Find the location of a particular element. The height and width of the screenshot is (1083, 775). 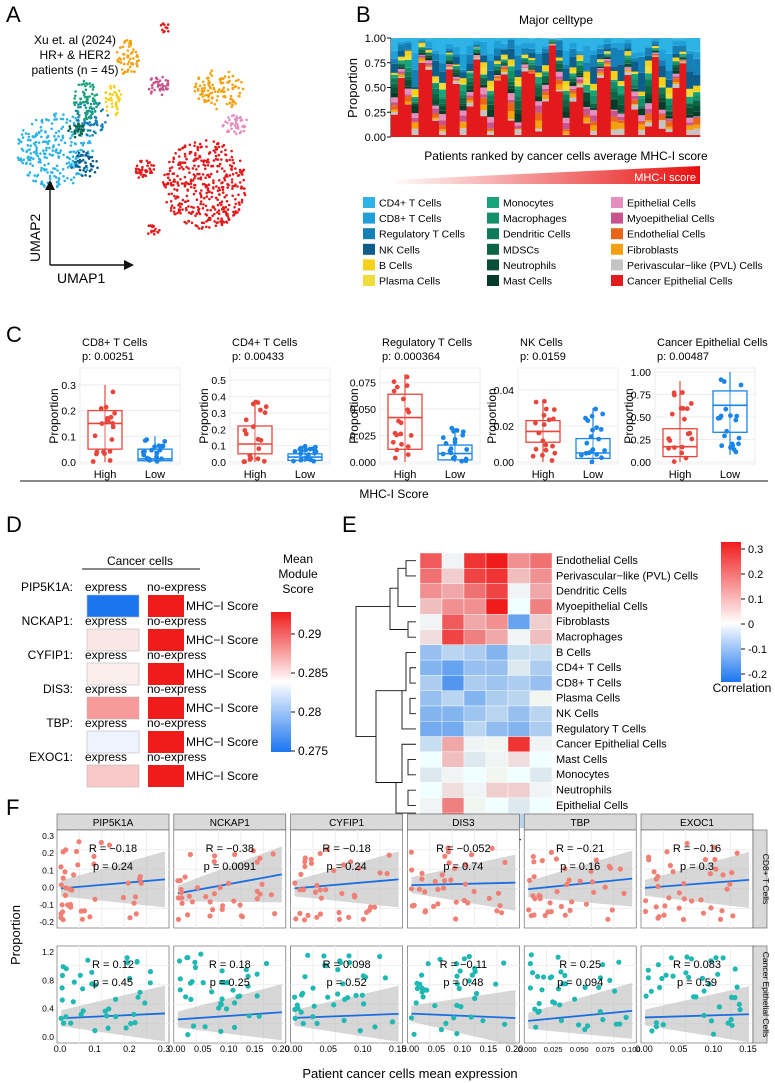

d-row-label: MHC−I Score is located at coordinates (222, 606).